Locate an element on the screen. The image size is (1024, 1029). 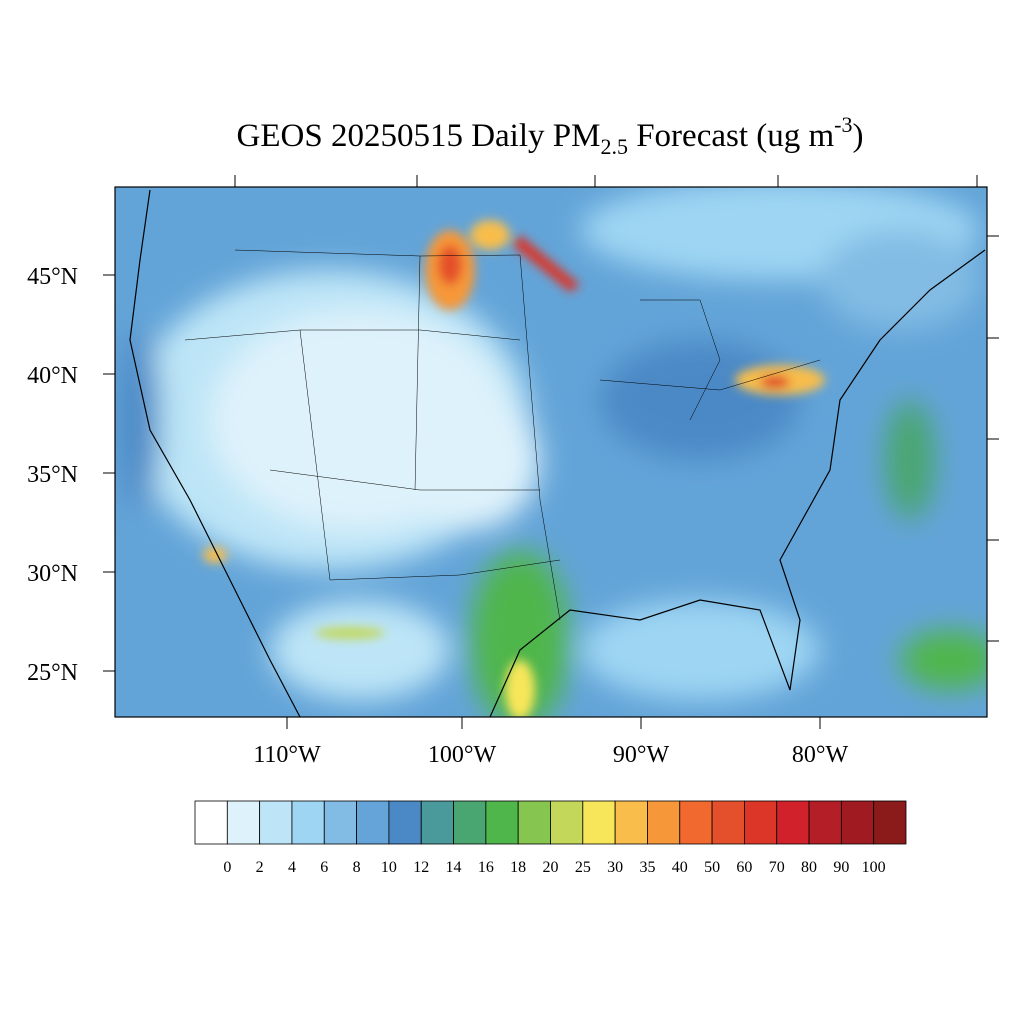
lon-label: 90°W is located at coordinates (641, 755).